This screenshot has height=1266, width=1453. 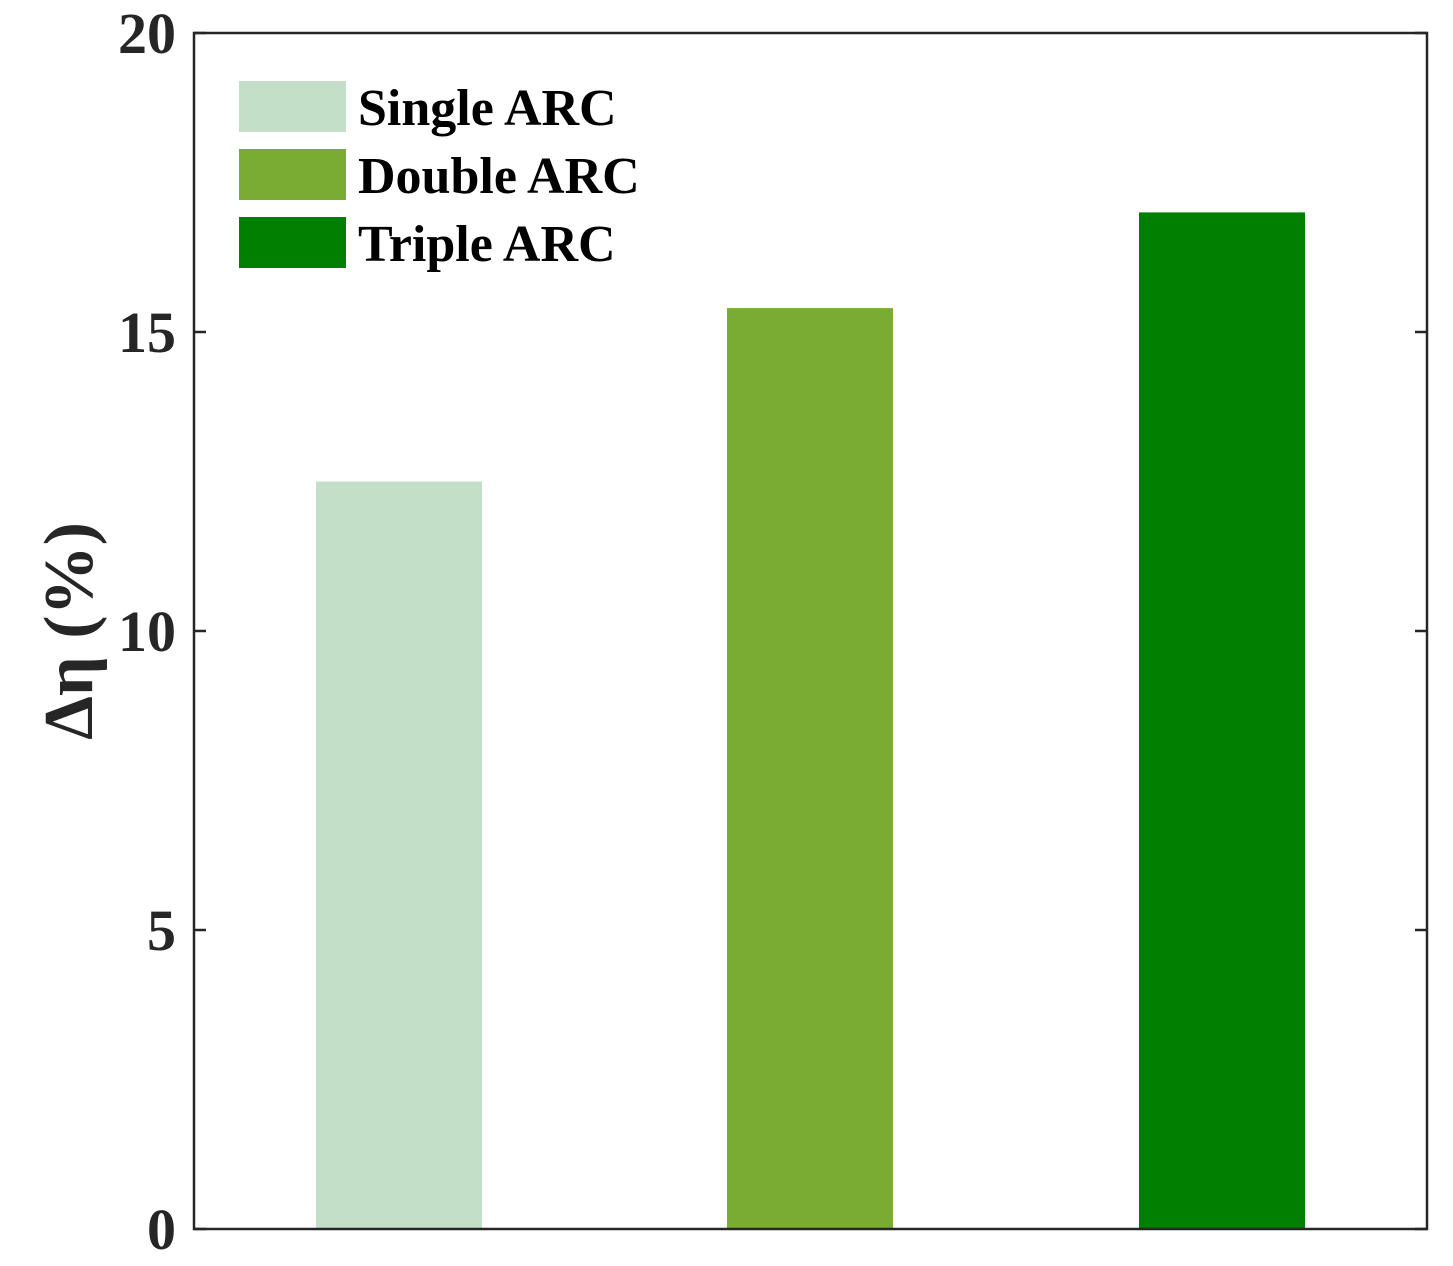 What do you see at coordinates (499, 176) in the screenshot?
I see `legend-label: Double ARC` at bounding box center [499, 176].